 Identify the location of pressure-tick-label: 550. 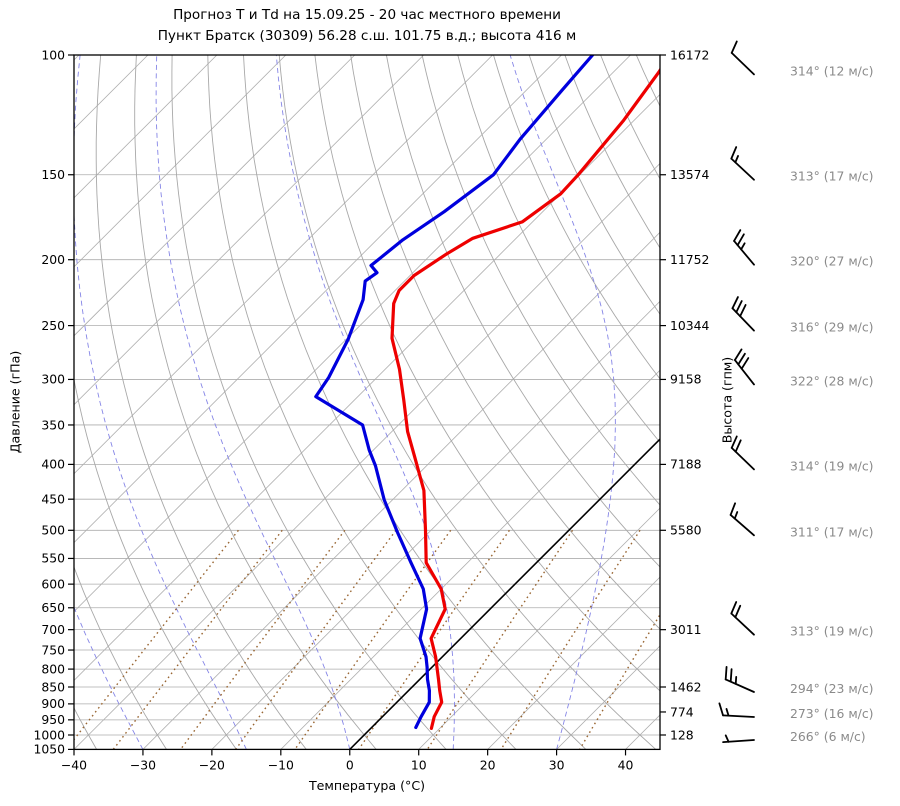
(53, 558).